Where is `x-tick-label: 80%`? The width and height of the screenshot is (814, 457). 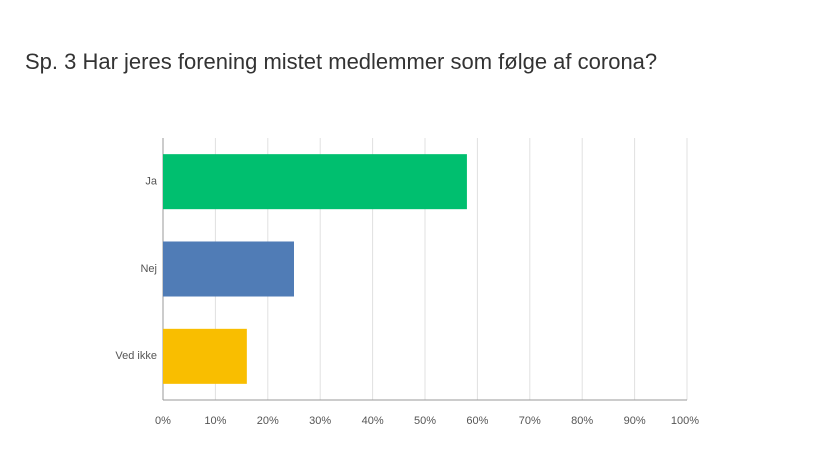 x-tick-label: 80% is located at coordinates (582, 421).